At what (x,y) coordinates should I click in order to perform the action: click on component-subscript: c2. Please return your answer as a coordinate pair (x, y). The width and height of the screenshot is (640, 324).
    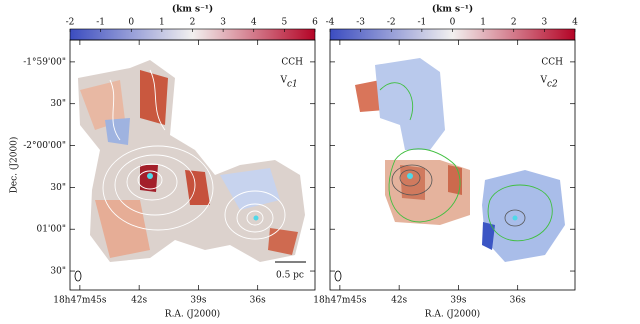
    Looking at the image, I should click on (552, 85).